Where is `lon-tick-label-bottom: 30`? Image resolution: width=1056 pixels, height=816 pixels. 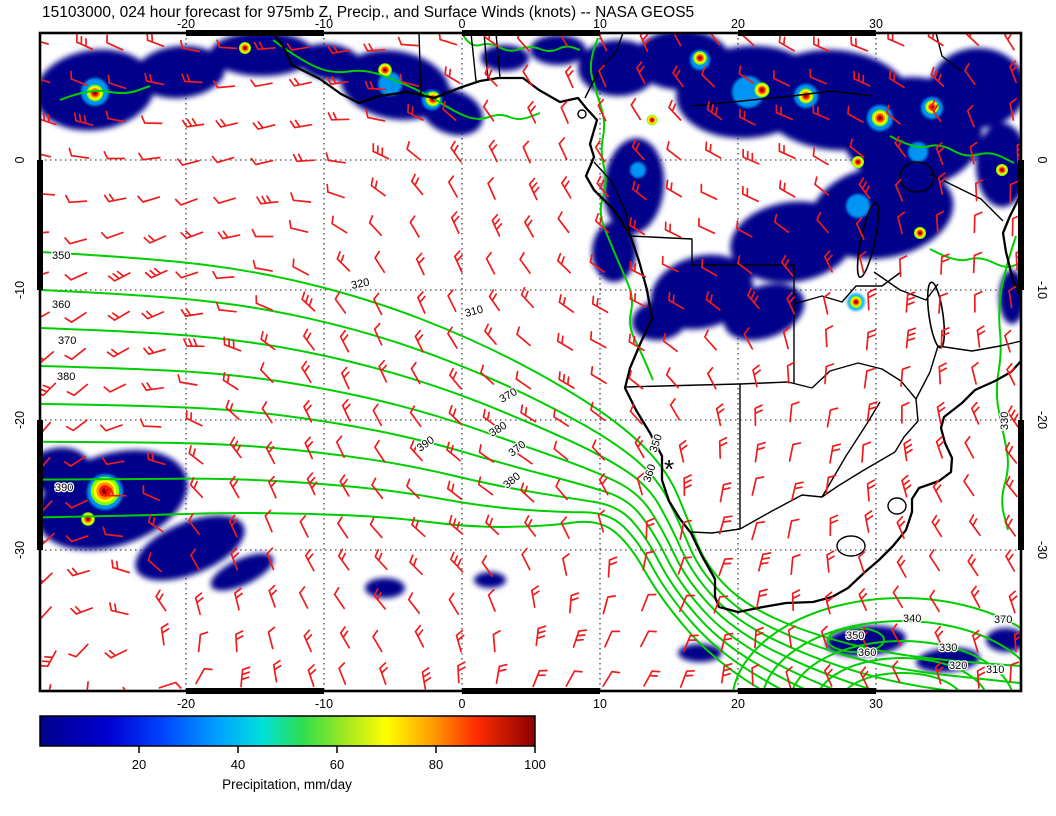
lon-tick-label-bottom: 30 is located at coordinates (876, 704).